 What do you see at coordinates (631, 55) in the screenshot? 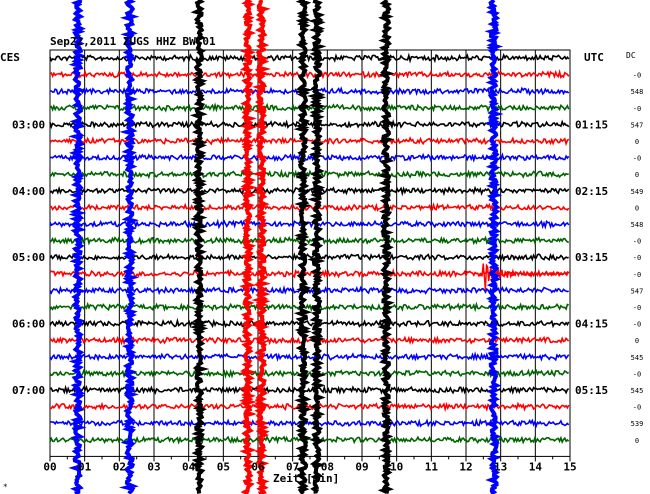
I see `dc-label: DC` at bounding box center [631, 55].